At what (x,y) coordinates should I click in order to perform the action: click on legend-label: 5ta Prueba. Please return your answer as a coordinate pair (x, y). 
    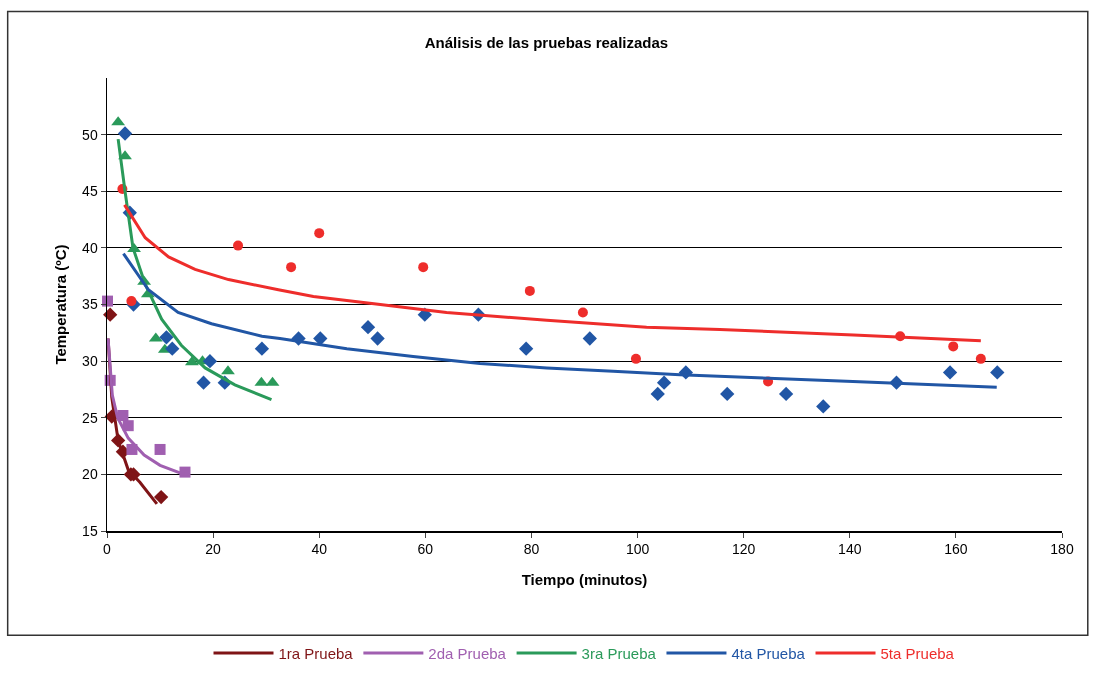
    Looking at the image, I should click on (917, 653).